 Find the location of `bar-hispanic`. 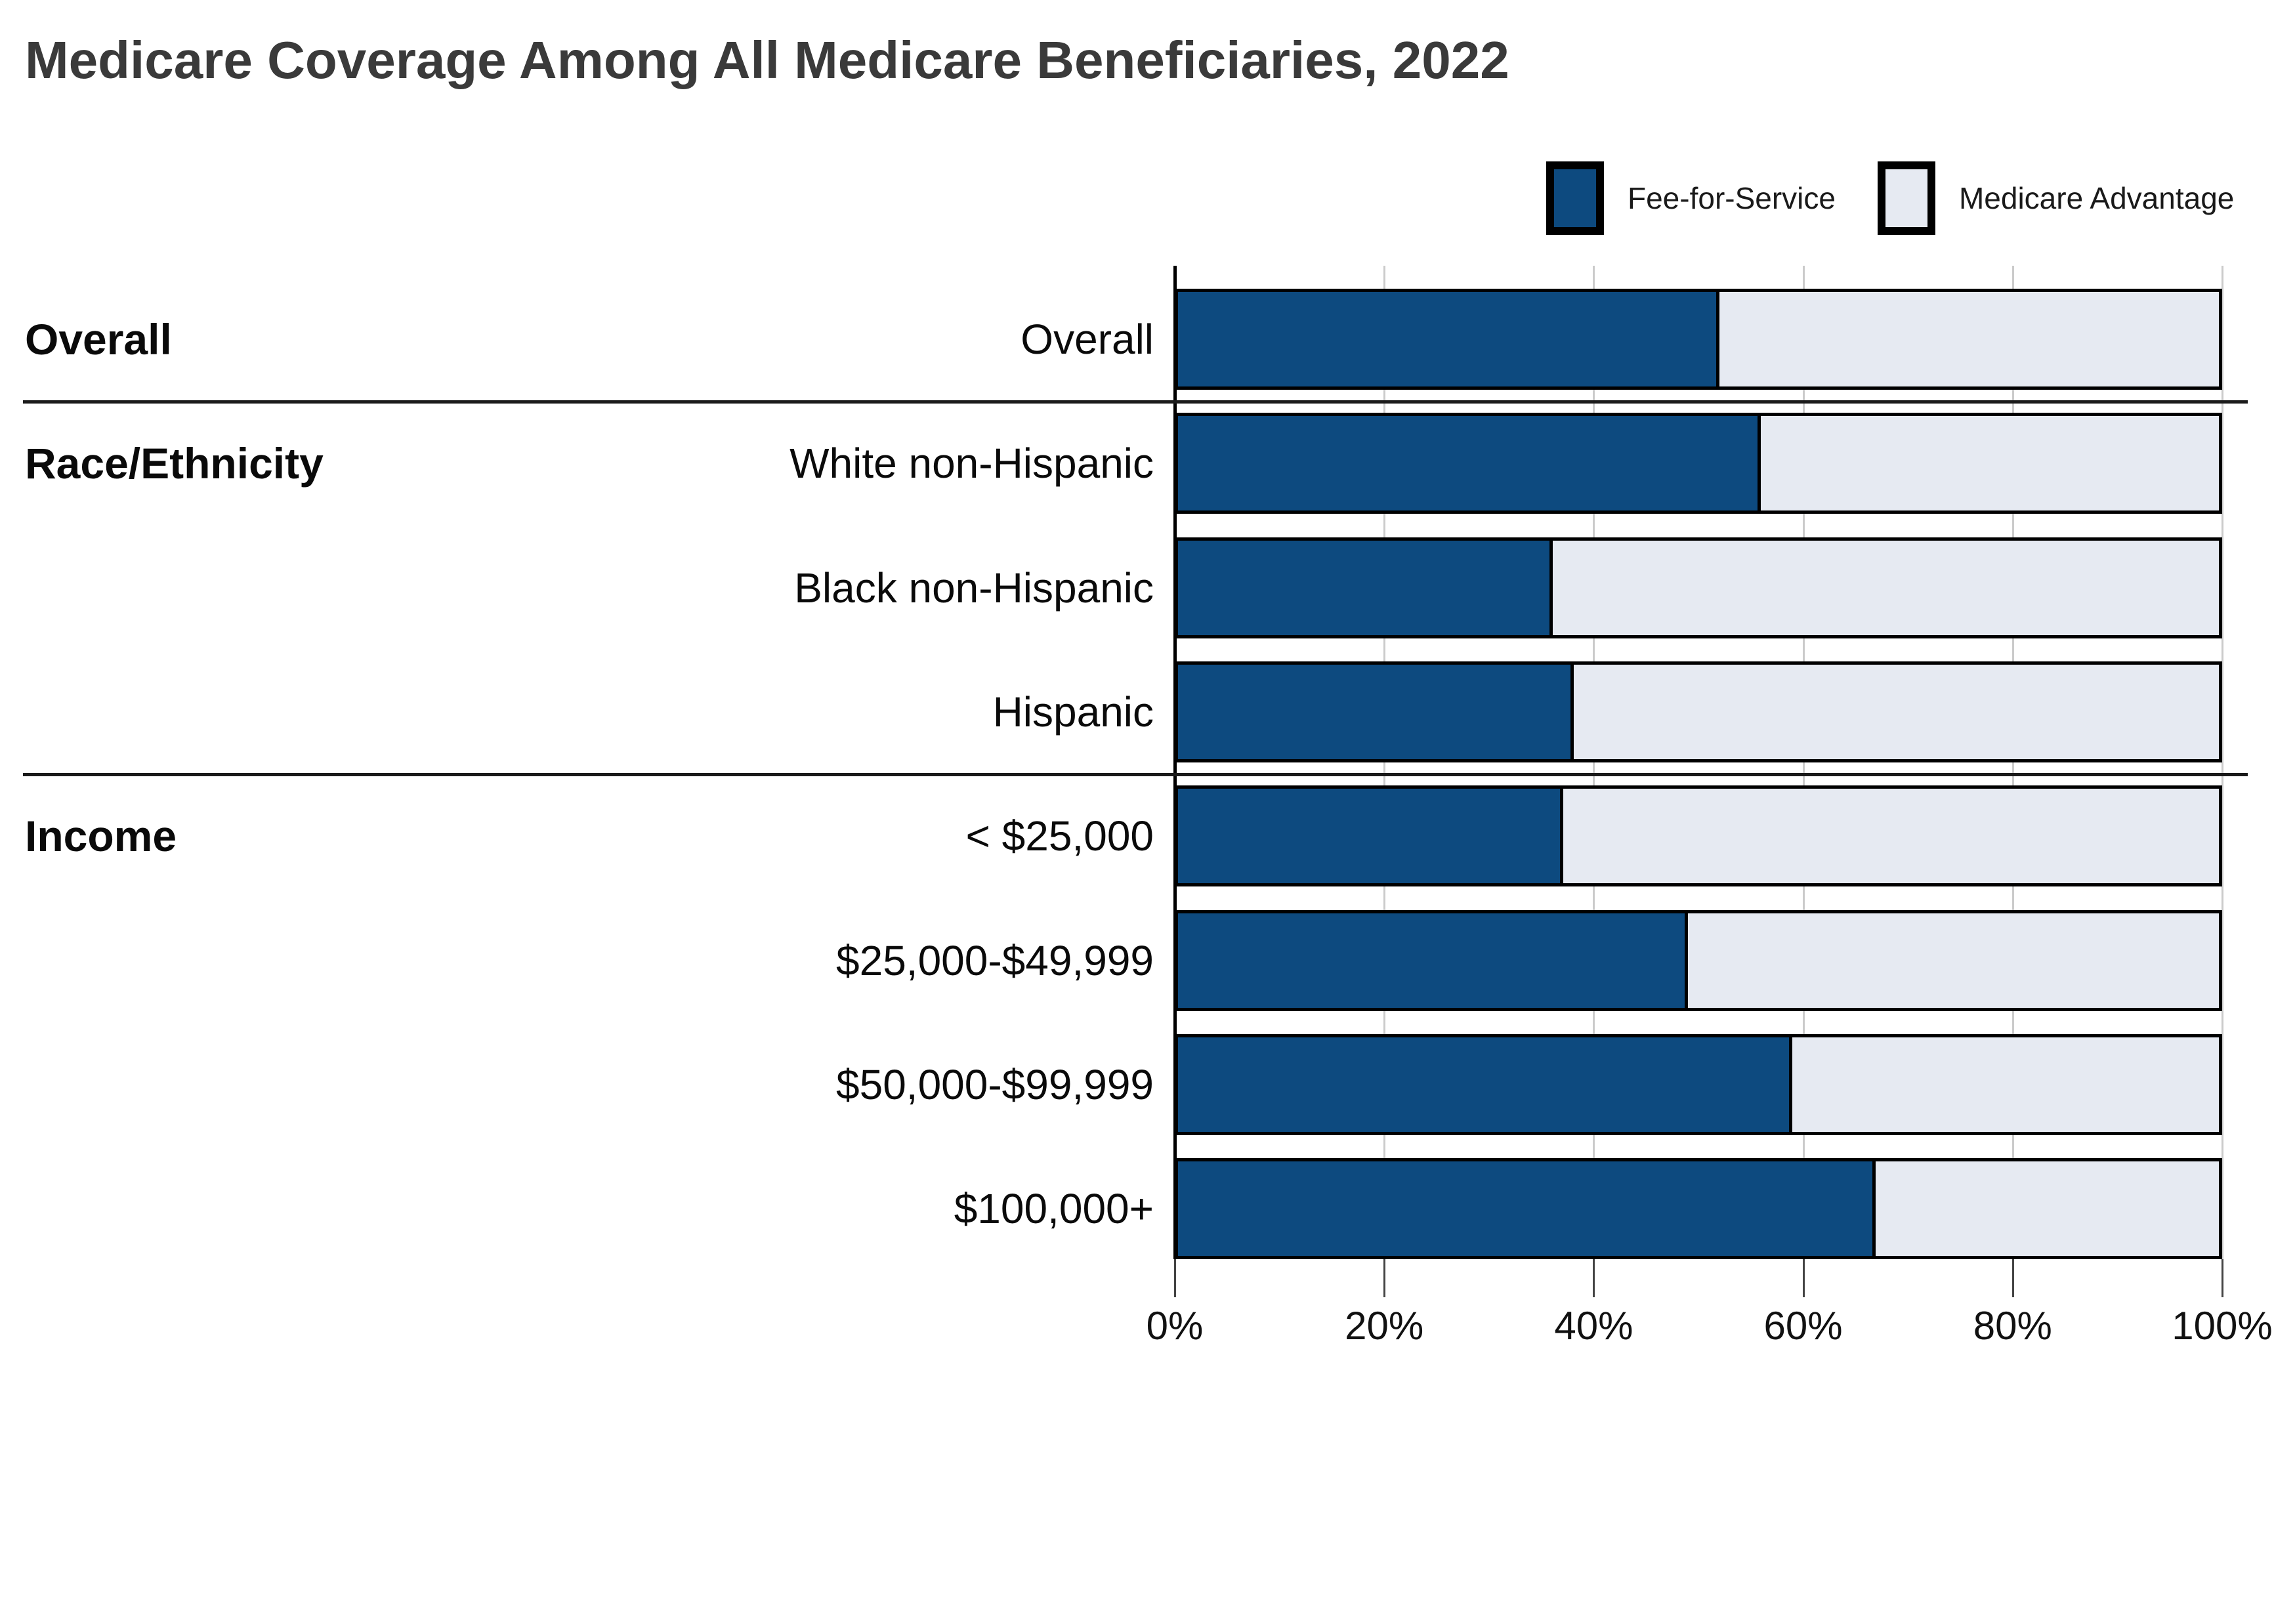

bar-hispanic is located at coordinates (1698, 711).